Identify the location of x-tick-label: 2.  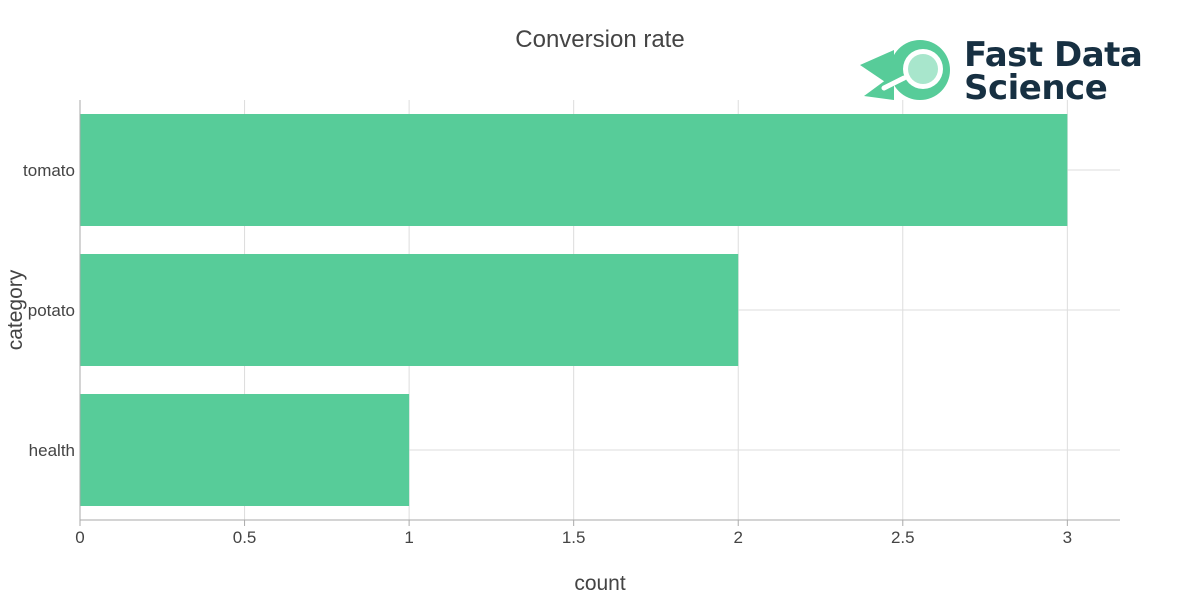
(737, 537).